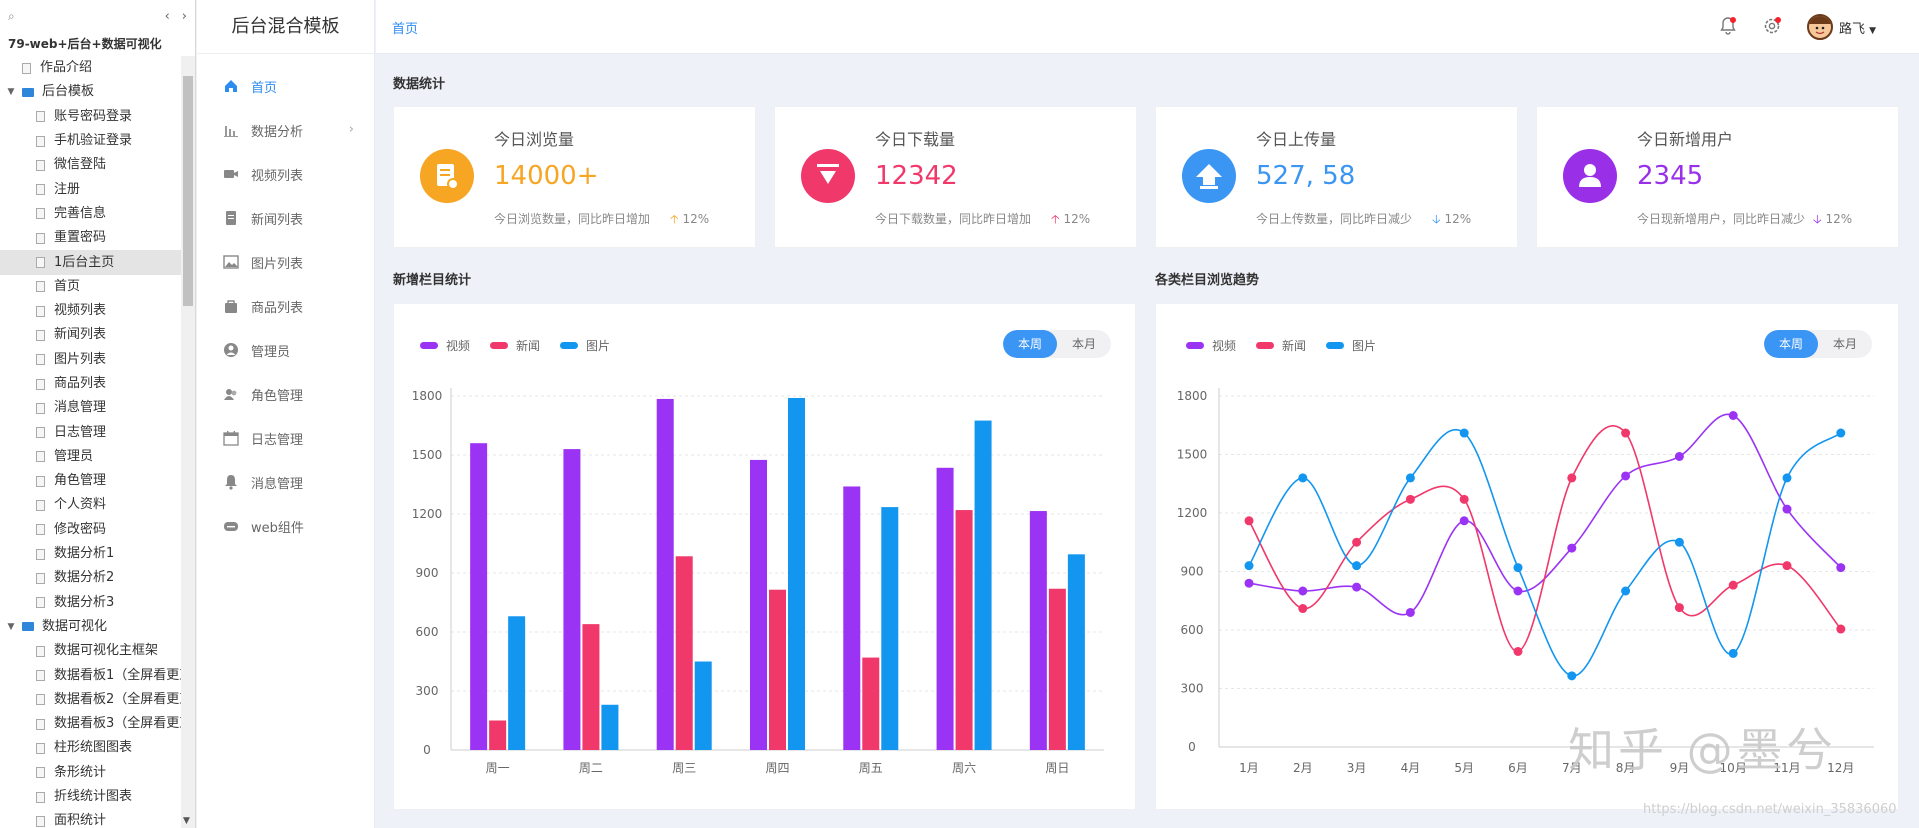  Describe the element at coordinates (80, 481) in the screenshot. I see `tree-item-label: 角色管理` at that location.